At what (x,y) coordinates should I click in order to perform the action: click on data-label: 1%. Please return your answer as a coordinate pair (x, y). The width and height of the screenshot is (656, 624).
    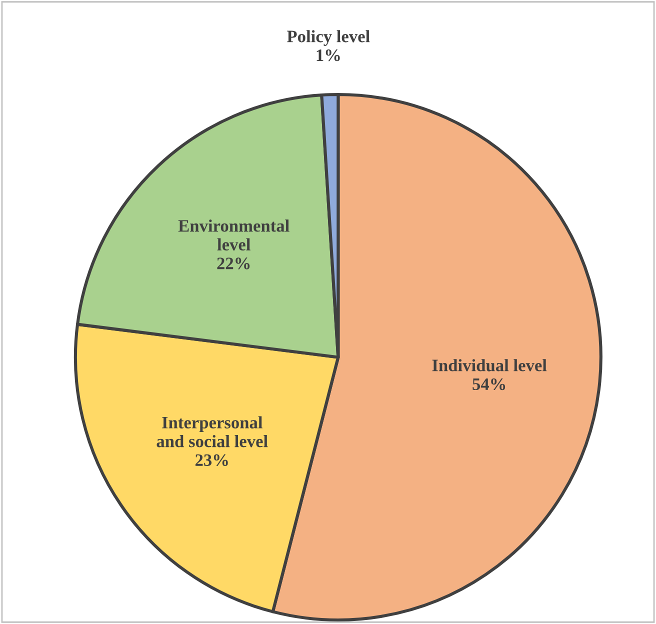
    Looking at the image, I should click on (328, 55).